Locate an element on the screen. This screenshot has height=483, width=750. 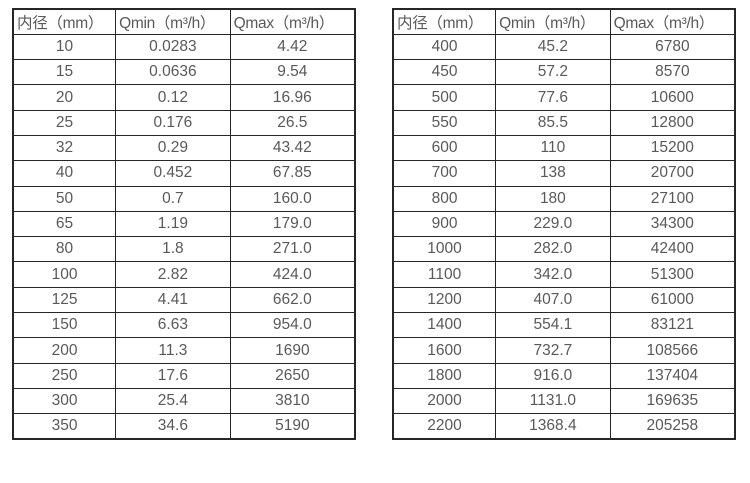
table-cell: 11.3 is located at coordinates (173, 350).